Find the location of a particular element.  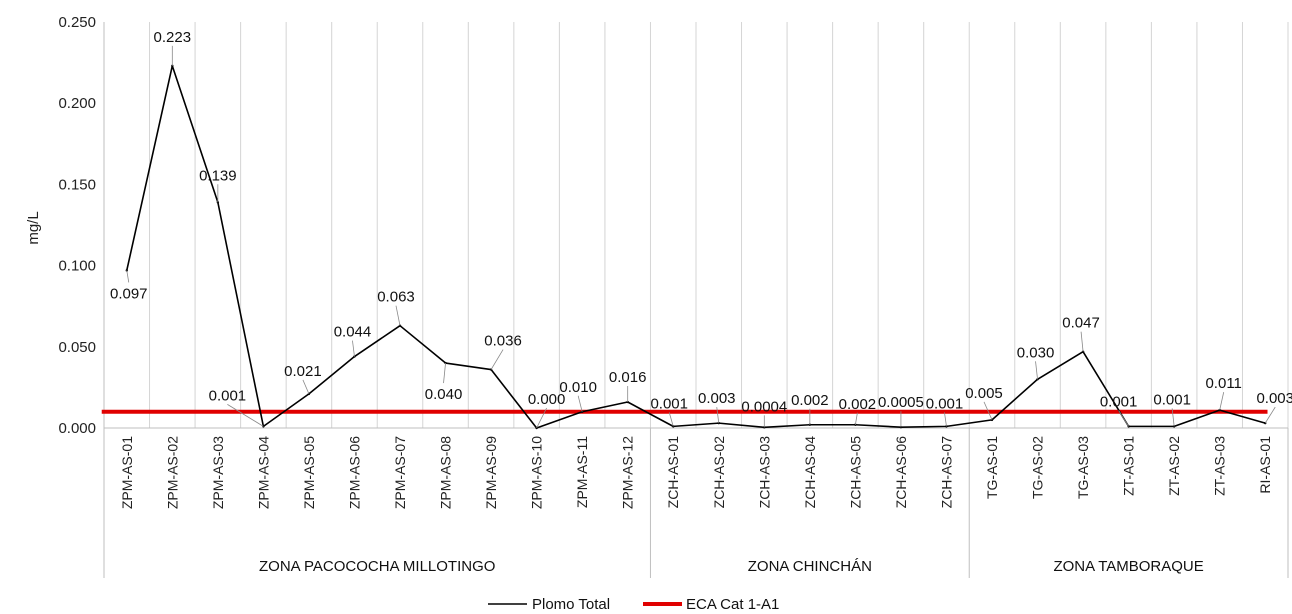

x-tick-label: ZCH-AS-06 is located at coordinates (901, 472).